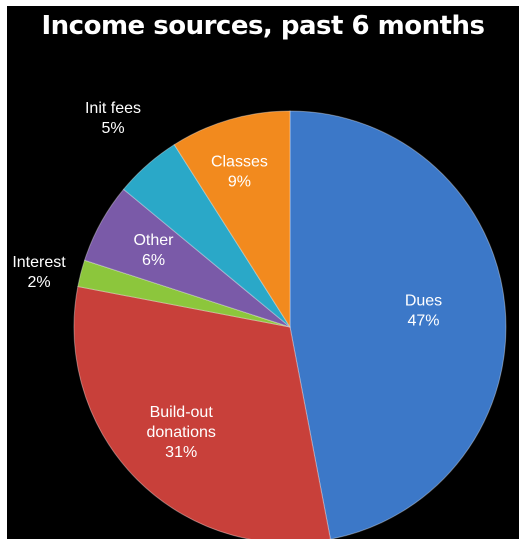  What do you see at coordinates (38, 282) in the screenshot?
I see `slice-percent-interest: 2%` at bounding box center [38, 282].